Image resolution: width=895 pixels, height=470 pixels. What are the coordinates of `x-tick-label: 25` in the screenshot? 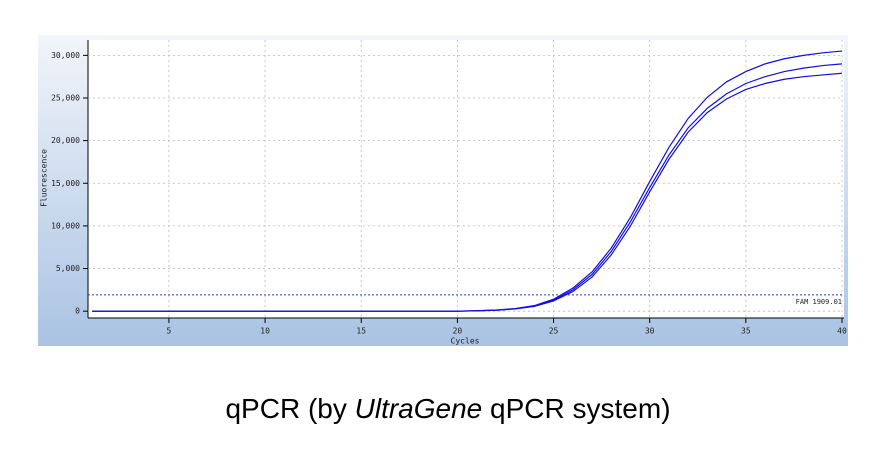 It's located at (554, 331).